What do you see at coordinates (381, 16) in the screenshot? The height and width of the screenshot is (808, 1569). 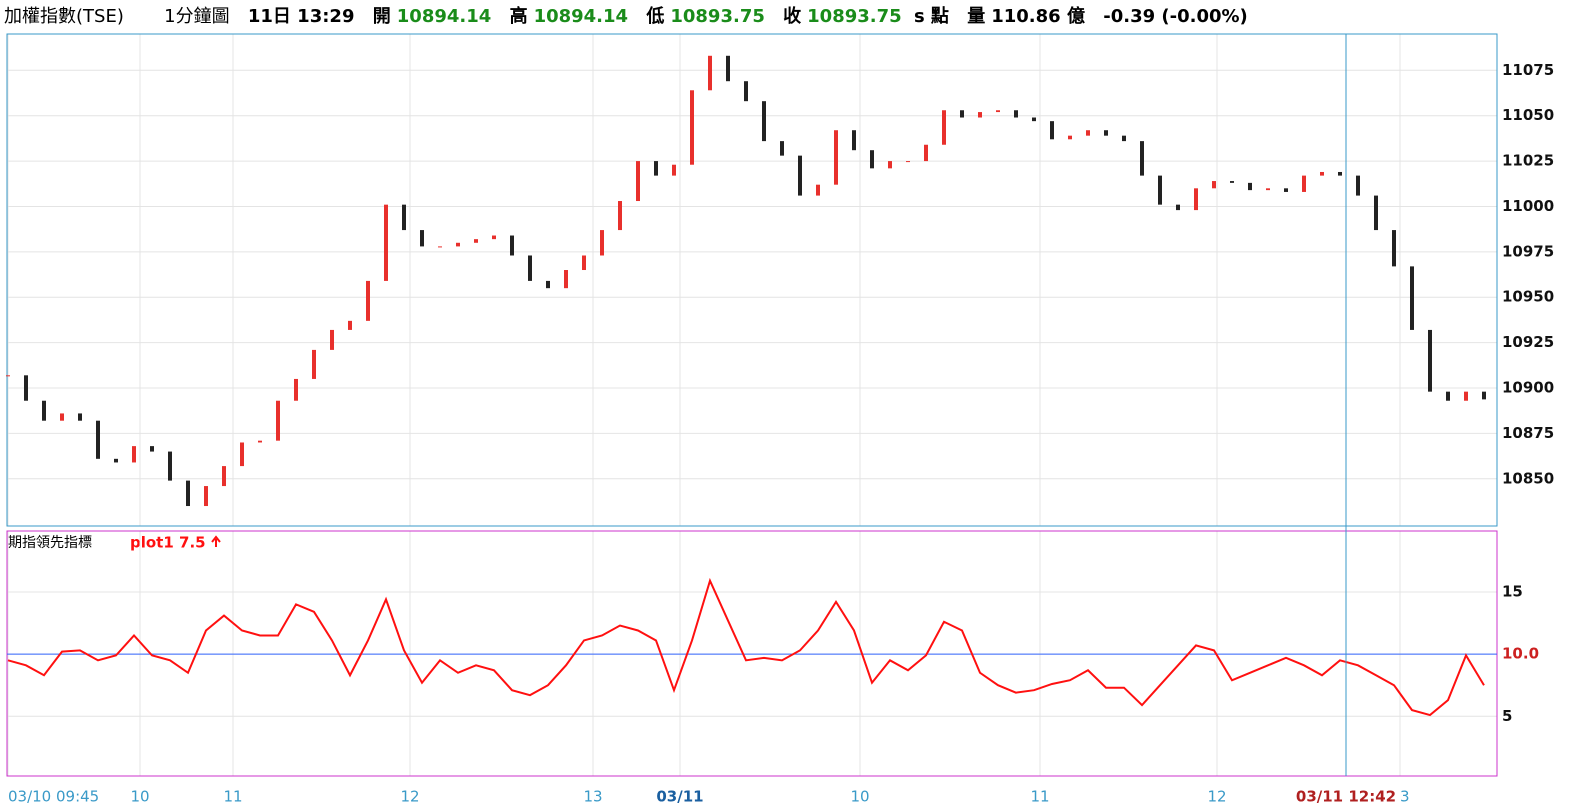 I see `open-label: 開` at bounding box center [381, 16].